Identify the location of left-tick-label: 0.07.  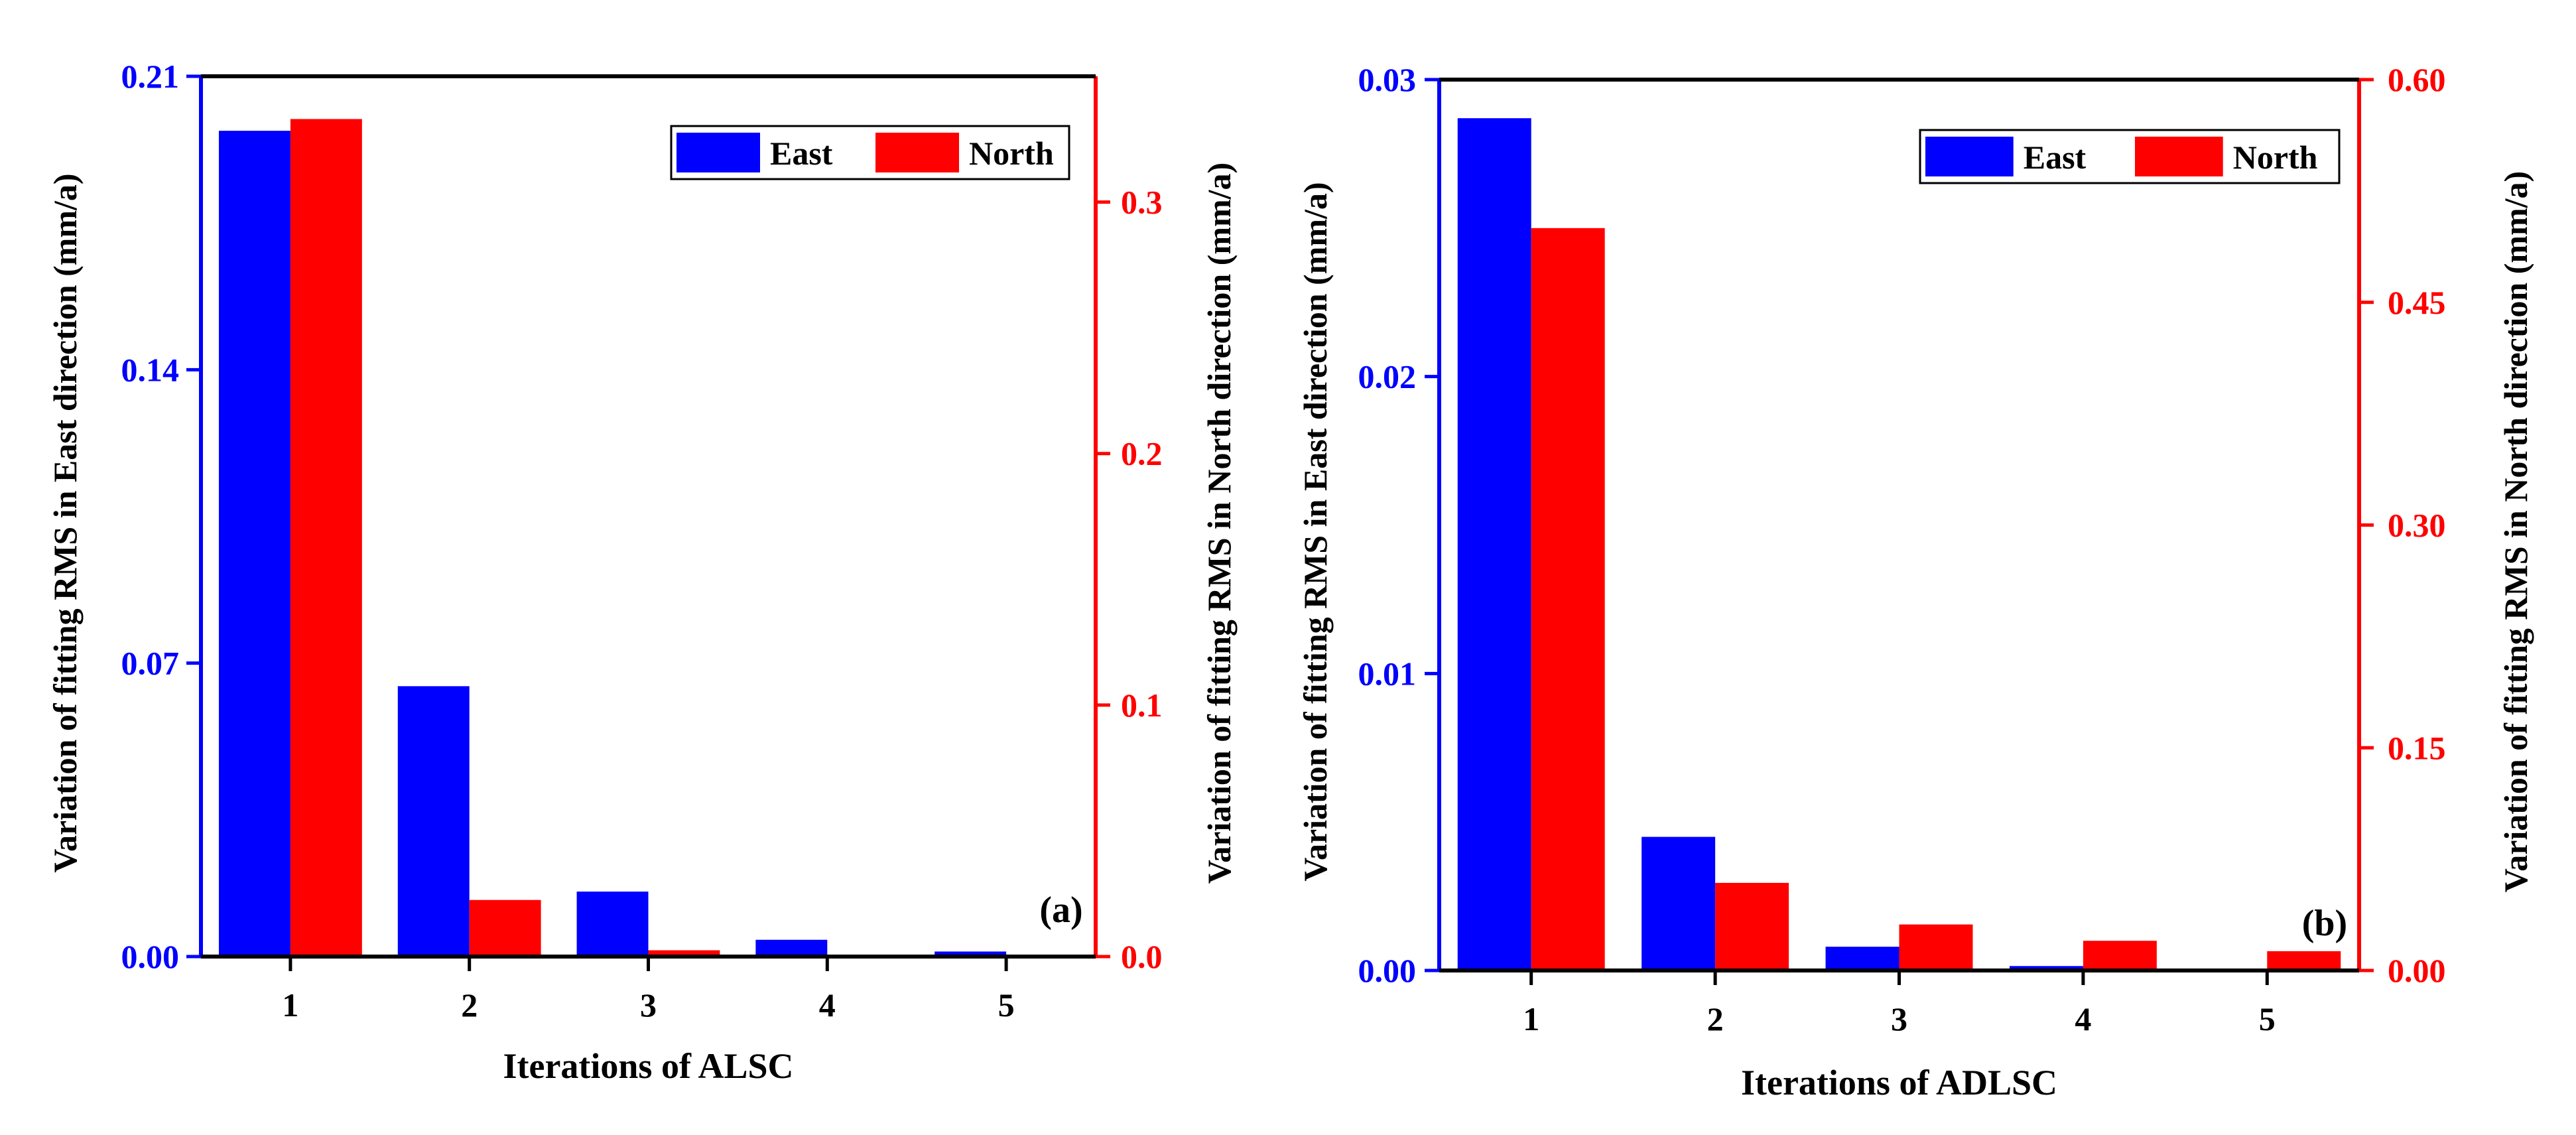
(151, 663).